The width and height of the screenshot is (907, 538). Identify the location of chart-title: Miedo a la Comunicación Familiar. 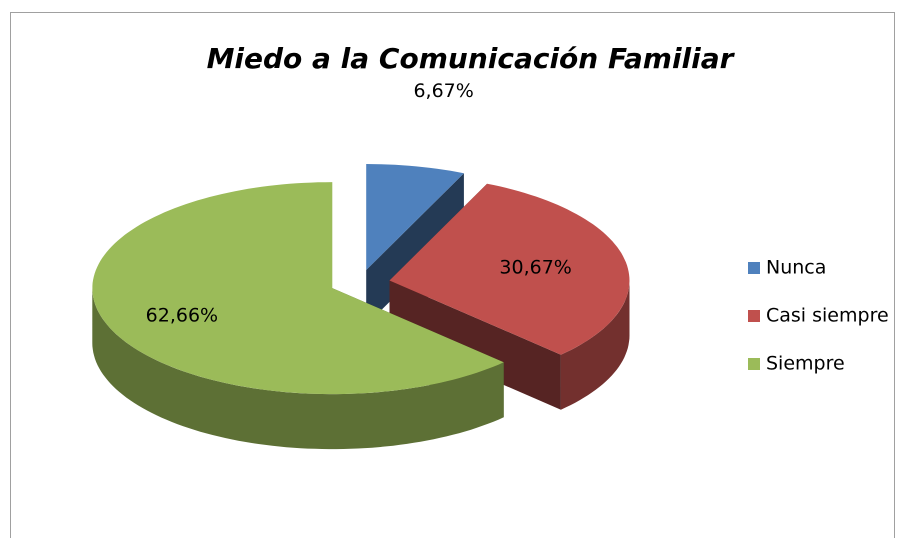
(471, 58).